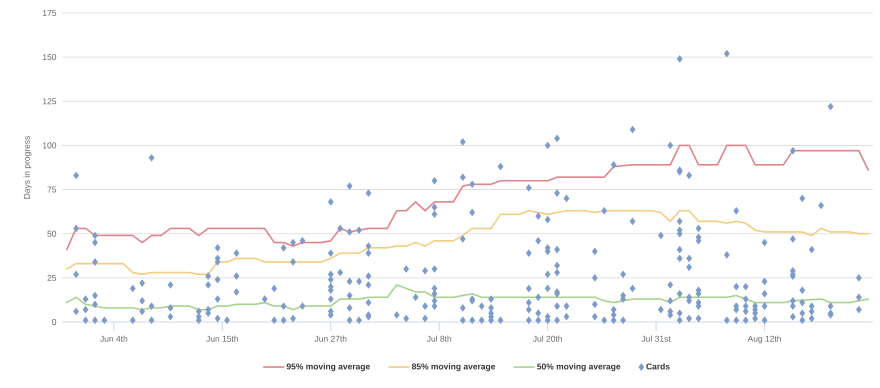  I want to click on x-tick-label: Jun 4th, so click(114, 339).